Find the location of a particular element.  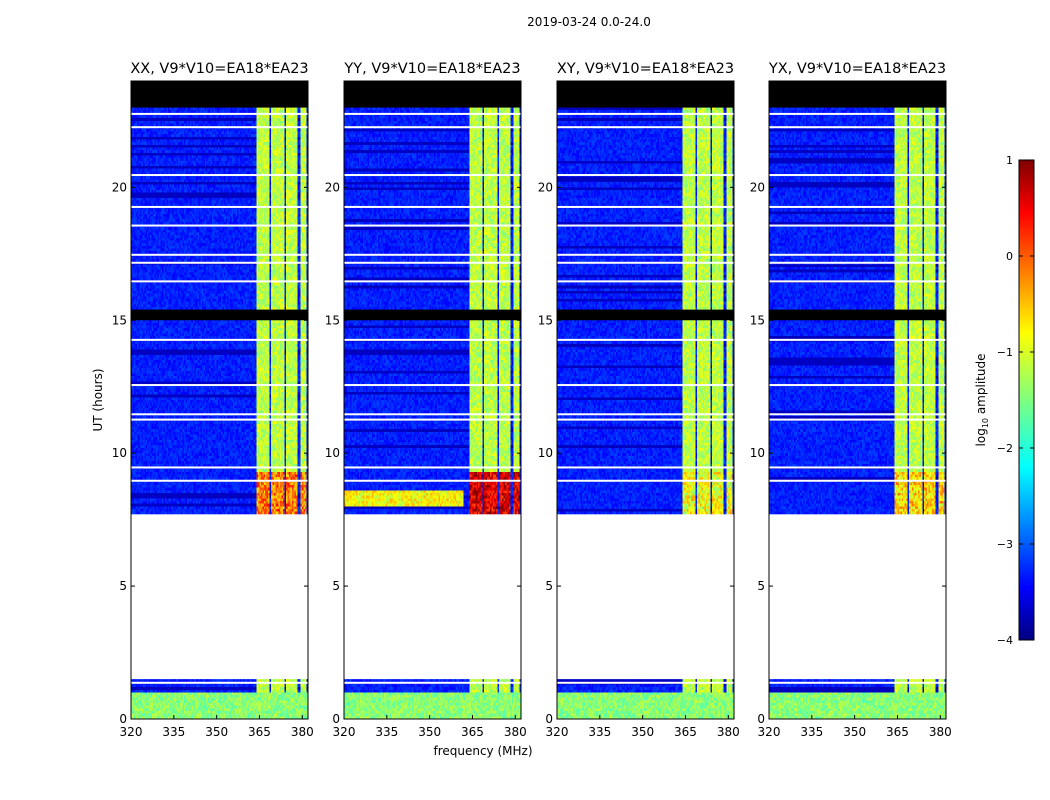

colorbar-ticks: −4 −3 −2 −1 0 1 is located at coordinates (1015, 400).